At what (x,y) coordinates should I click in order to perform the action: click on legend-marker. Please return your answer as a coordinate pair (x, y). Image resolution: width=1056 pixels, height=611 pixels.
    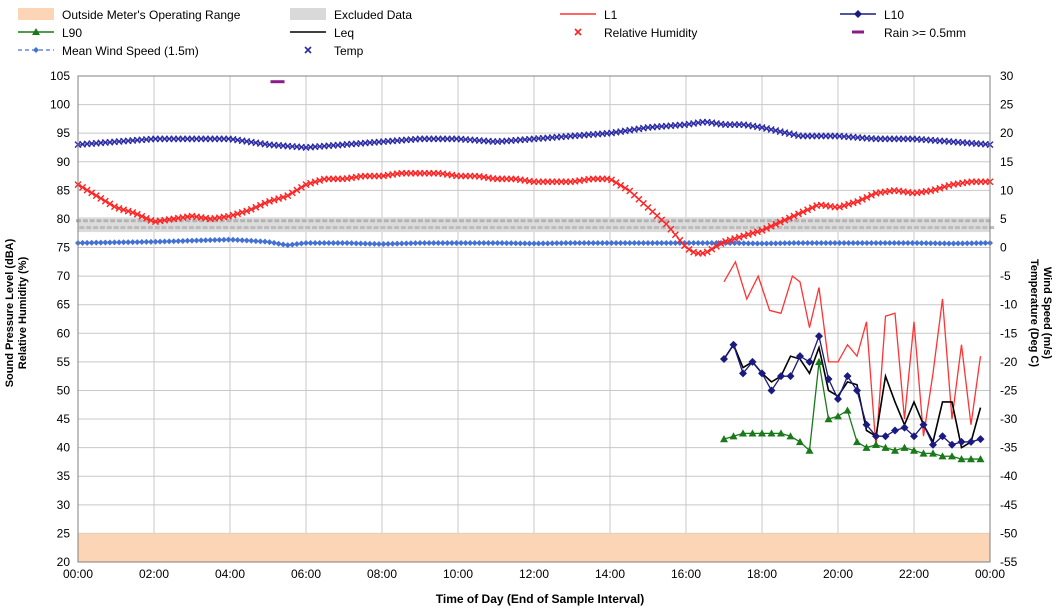
    Looking at the image, I should click on (308, 50).